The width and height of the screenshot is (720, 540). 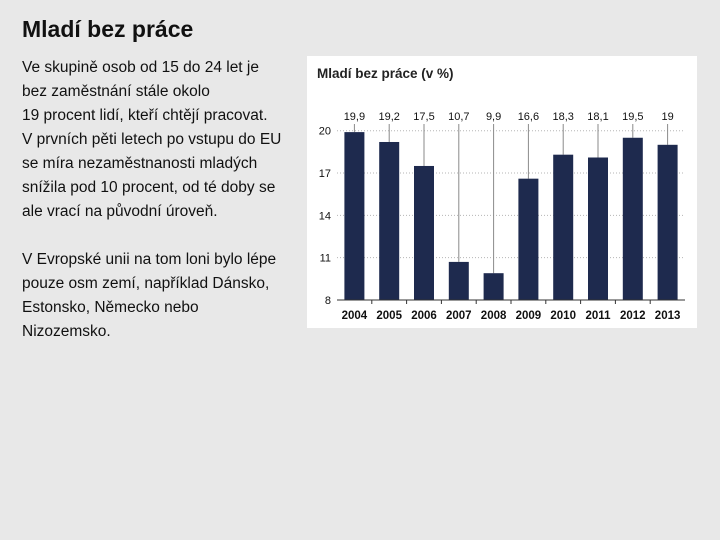 I want to click on chart-title: Mladí bez práce (v %), so click(x=385, y=73).